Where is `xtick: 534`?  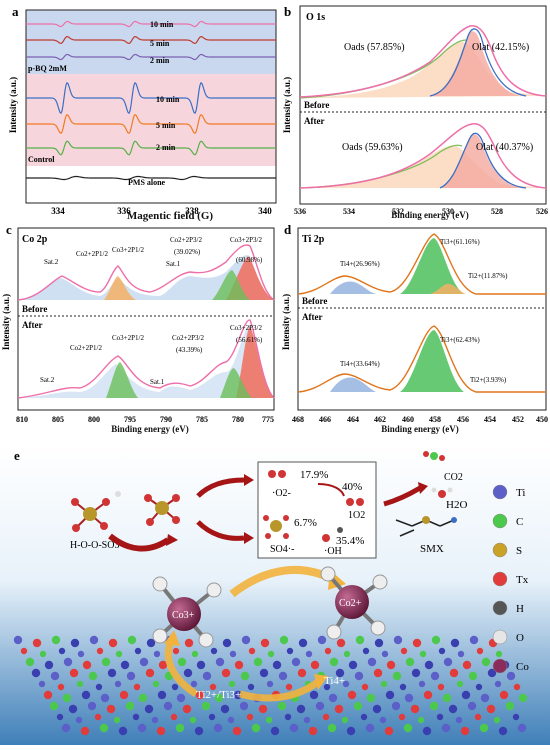 xtick: 534 is located at coordinates (349, 211).